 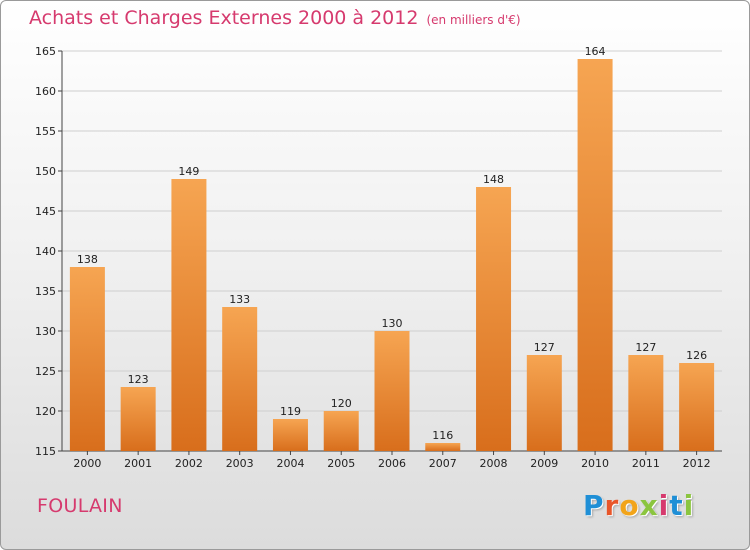 What do you see at coordinates (493, 179) in the screenshot?
I see `data-label: 148` at bounding box center [493, 179].